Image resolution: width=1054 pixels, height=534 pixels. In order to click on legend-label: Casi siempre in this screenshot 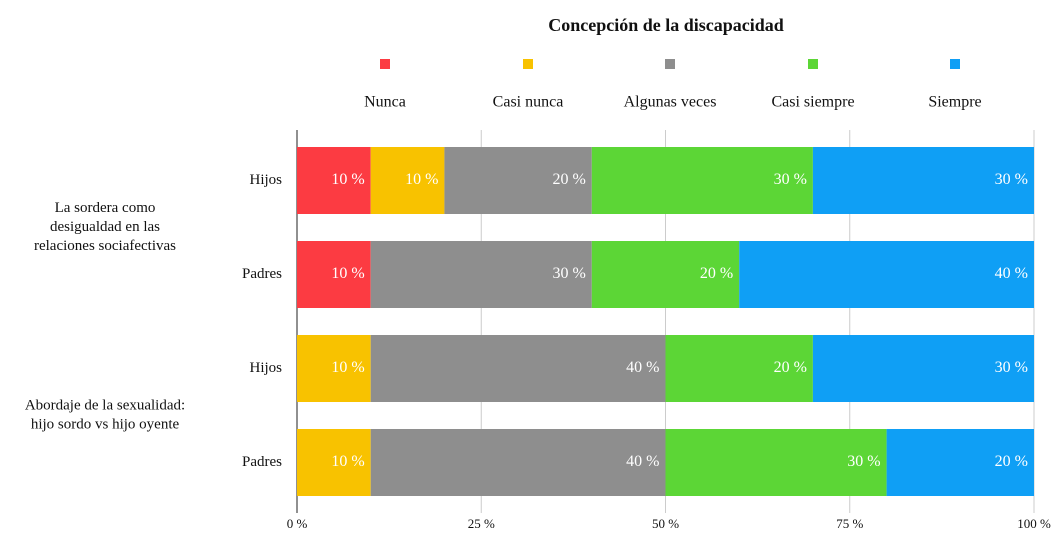, I will do `click(812, 102)`.